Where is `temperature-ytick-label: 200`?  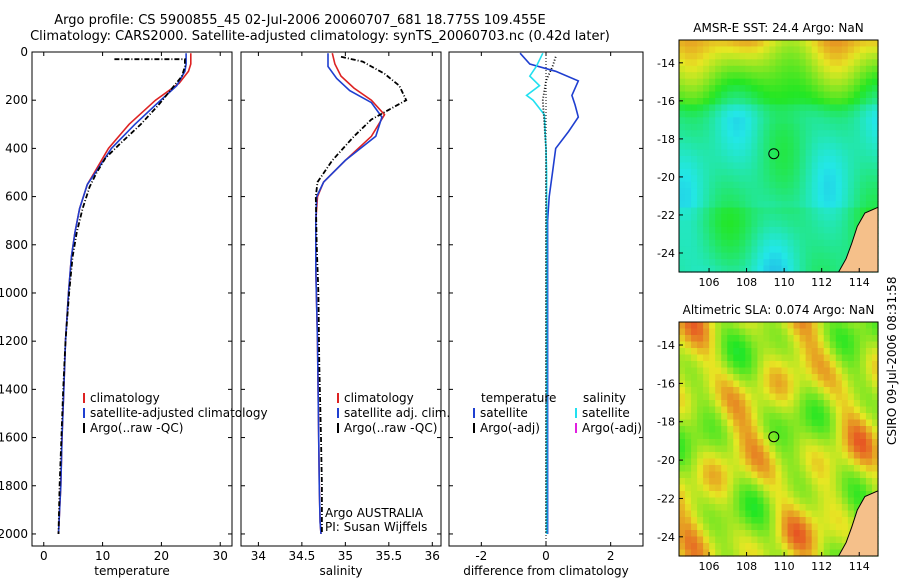 temperature-ytick-label: 200 is located at coordinates (16, 100).